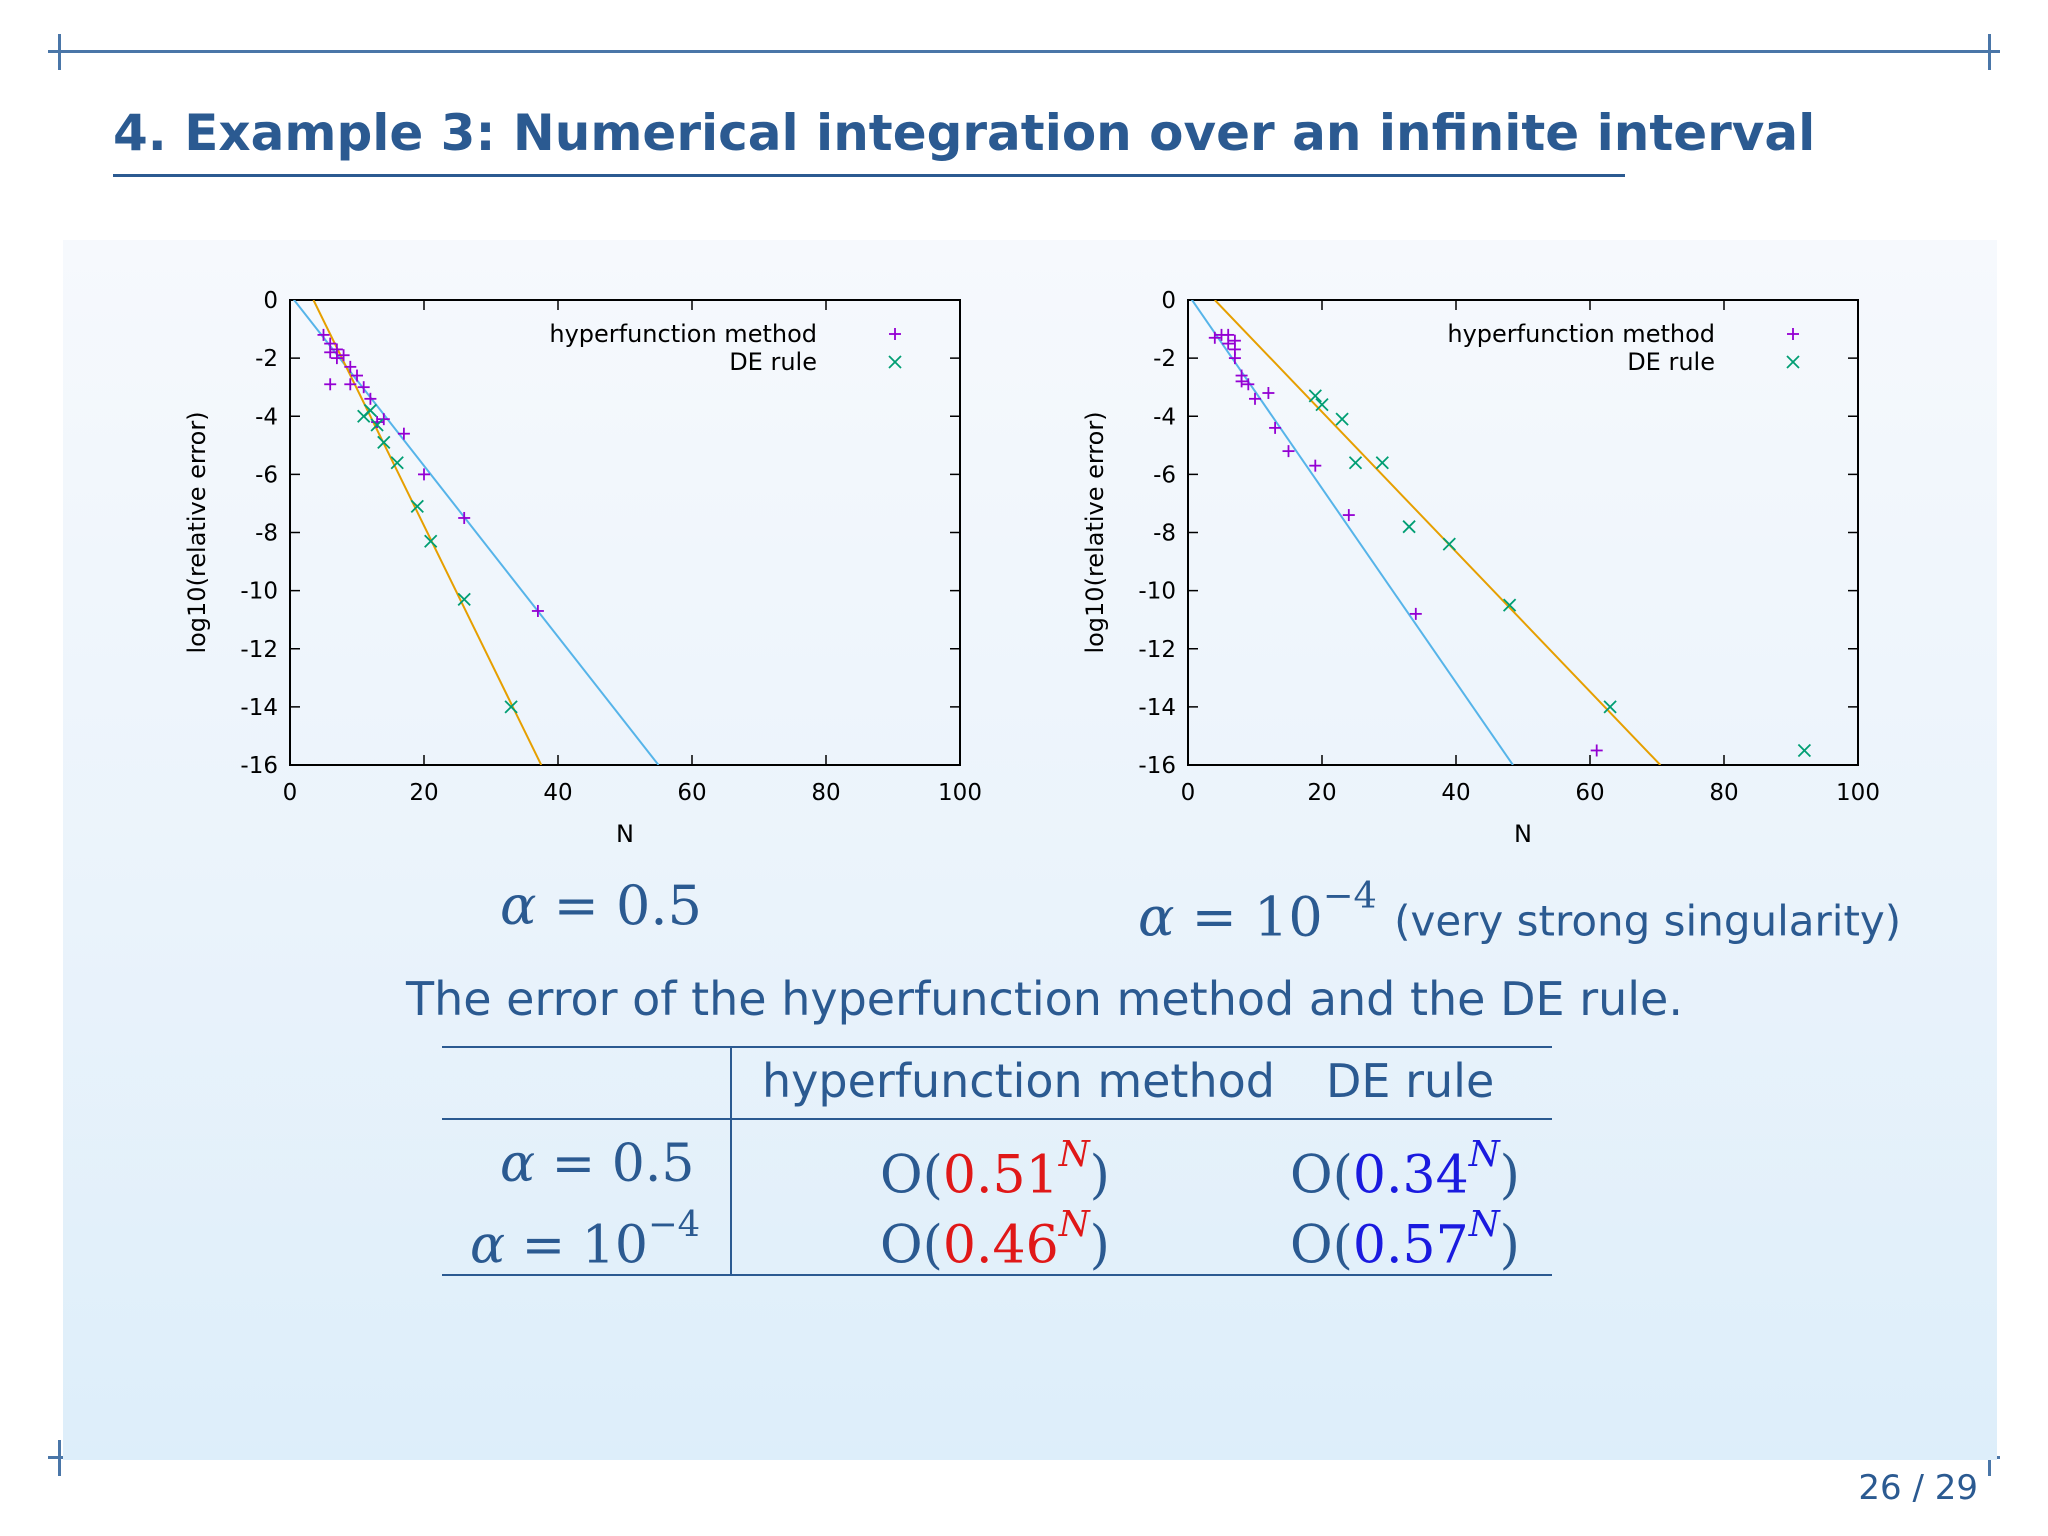  What do you see at coordinates (423, 793) in the screenshot?
I see `x-tick-label: 20` at bounding box center [423, 793].